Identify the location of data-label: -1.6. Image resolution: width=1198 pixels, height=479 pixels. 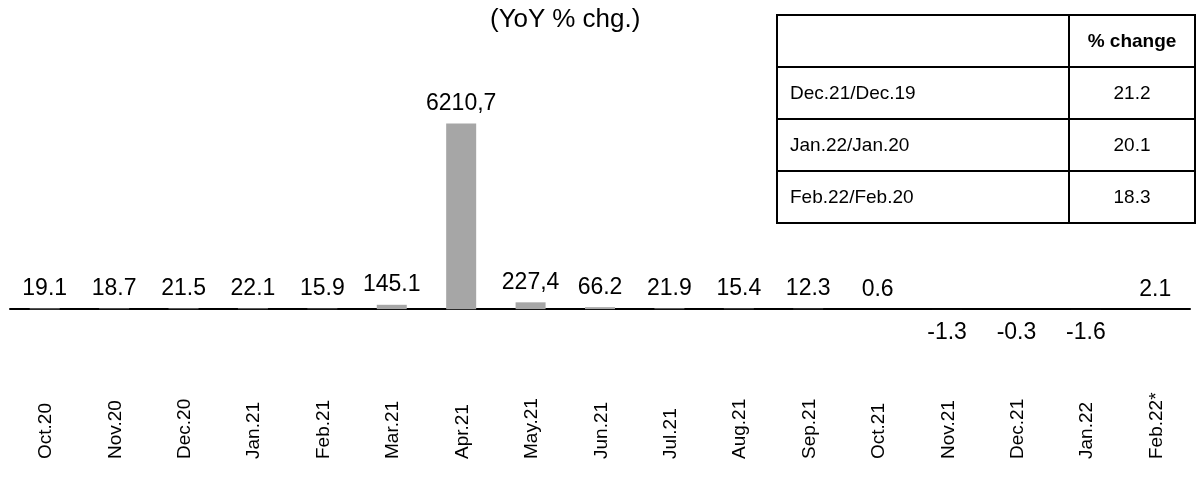
(1086, 330).